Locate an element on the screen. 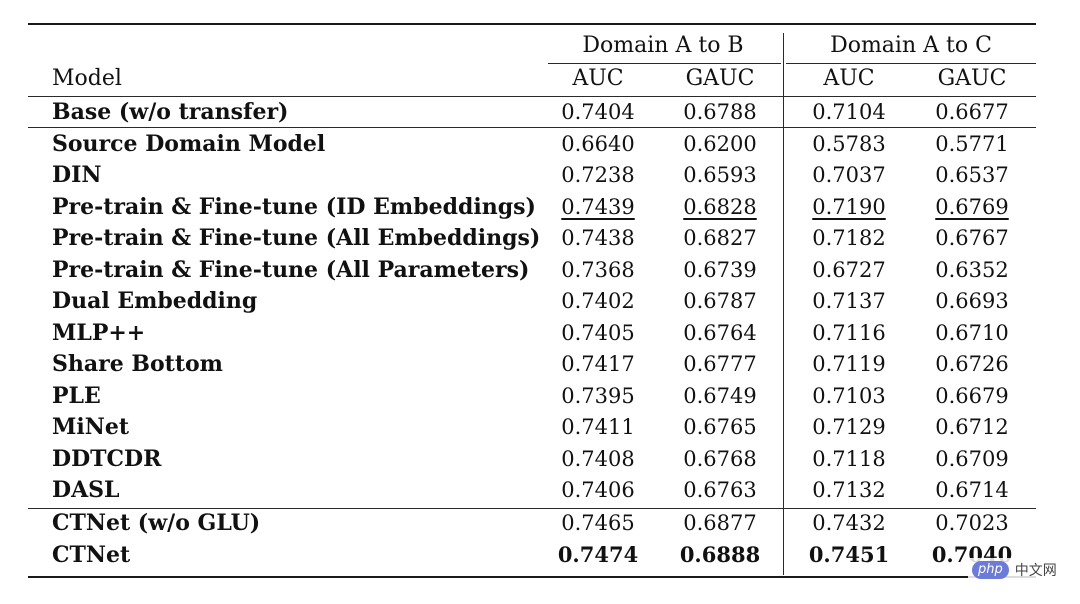 This screenshot has width=1080, height=604. row-value: 0.7023 is located at coordinates (972, 523).